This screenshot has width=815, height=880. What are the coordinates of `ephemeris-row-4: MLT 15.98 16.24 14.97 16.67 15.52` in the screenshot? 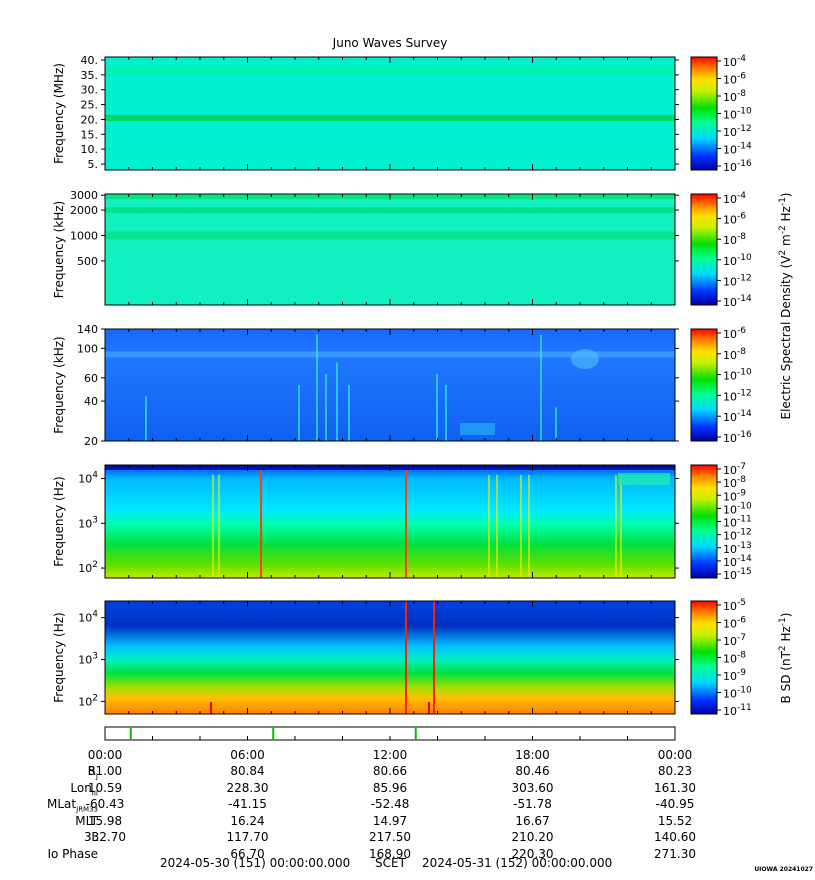 It's located at (407, 822).